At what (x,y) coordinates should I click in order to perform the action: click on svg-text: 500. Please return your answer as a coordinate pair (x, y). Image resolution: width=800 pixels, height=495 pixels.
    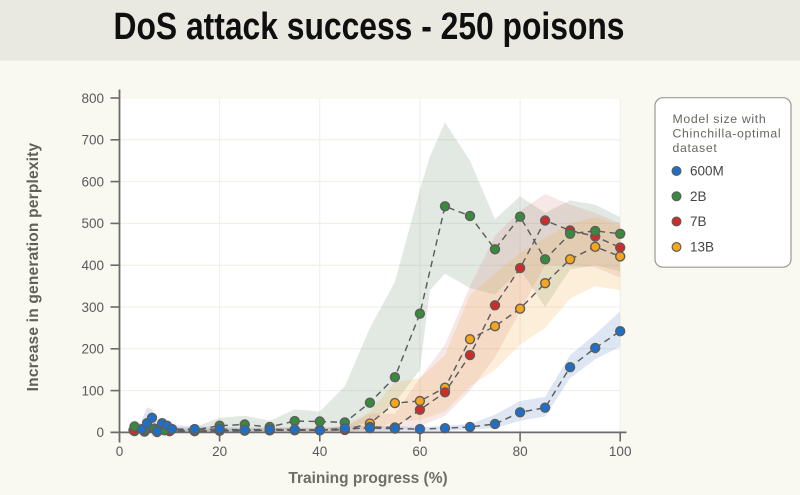
    Looking at the image, I should click on (92, 223).